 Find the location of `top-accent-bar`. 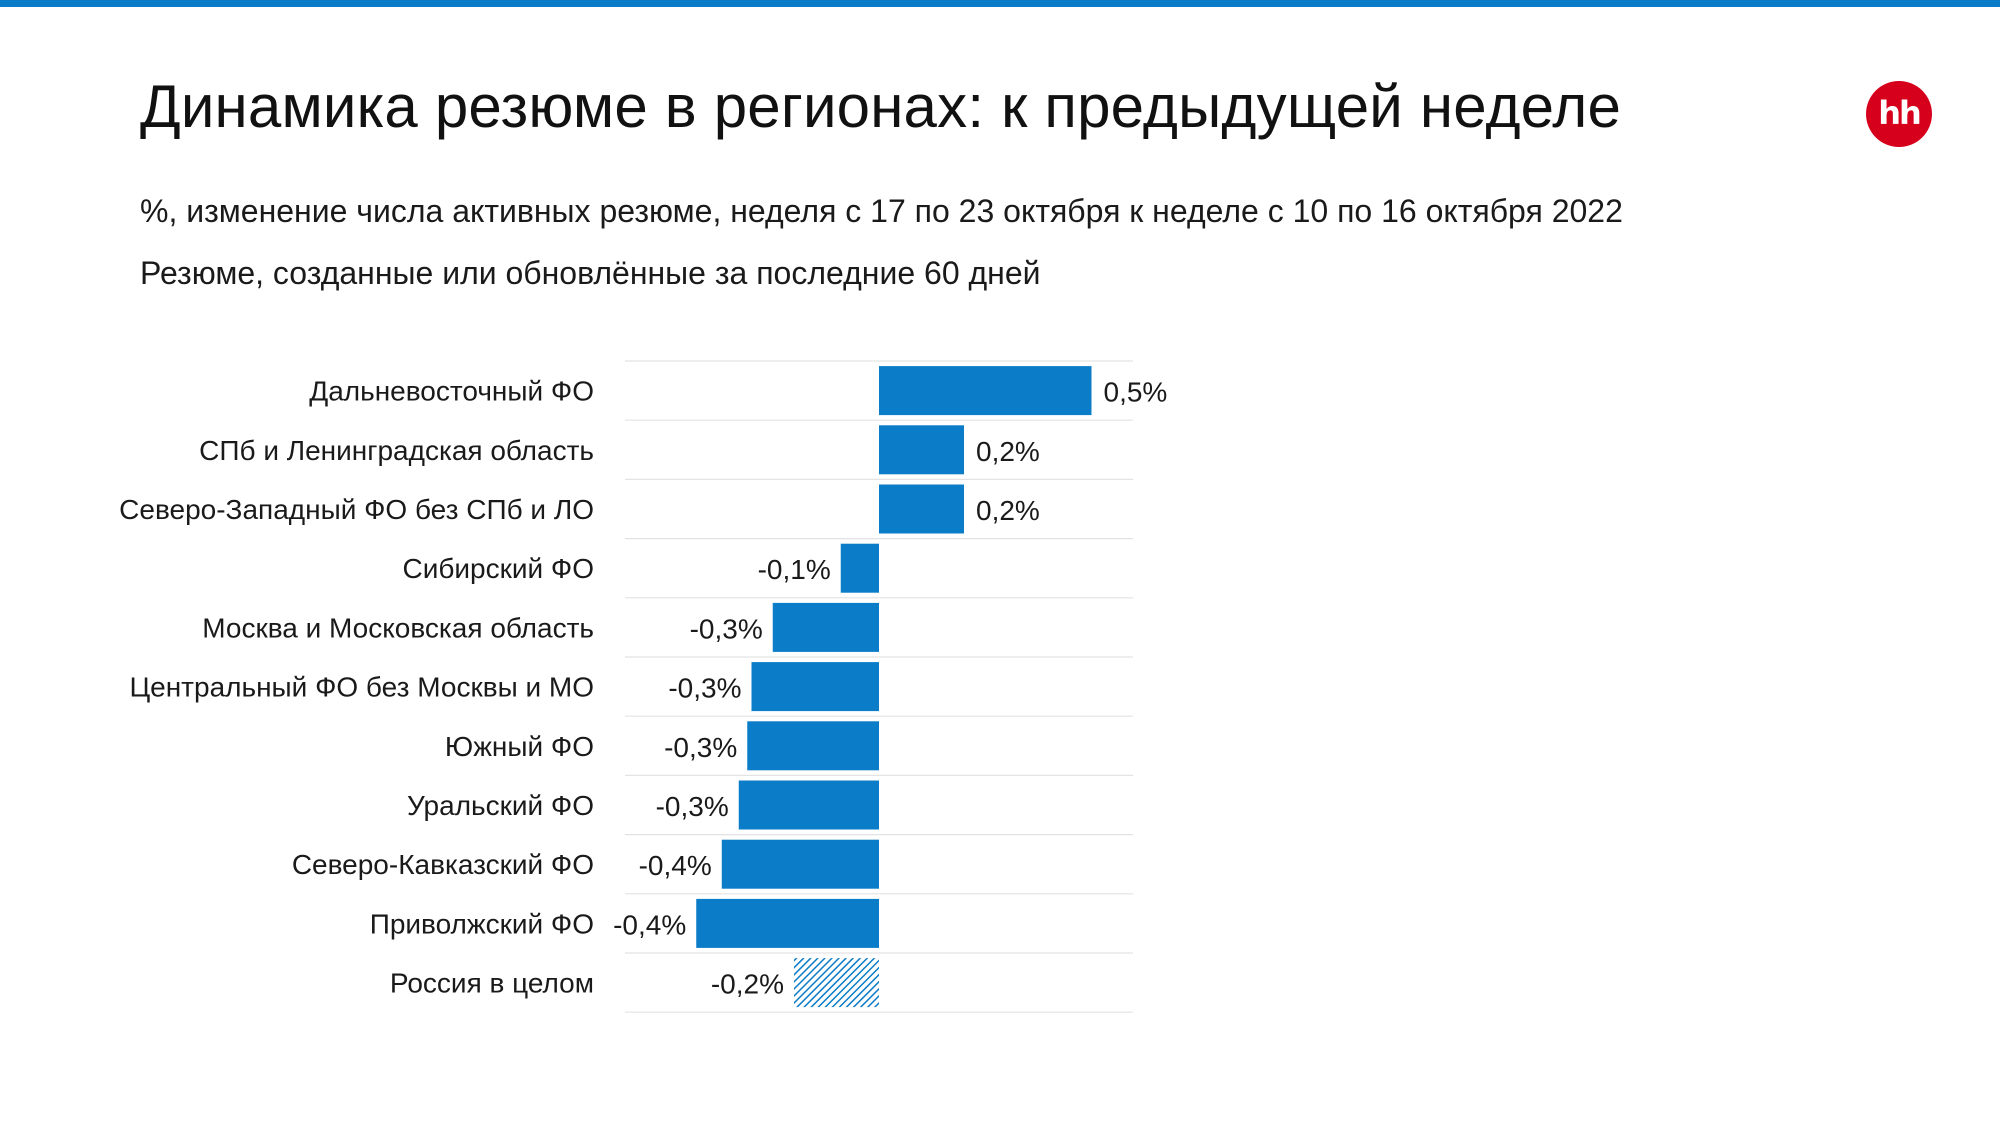

top-accent-bar is located at coordinates (1000, 3).